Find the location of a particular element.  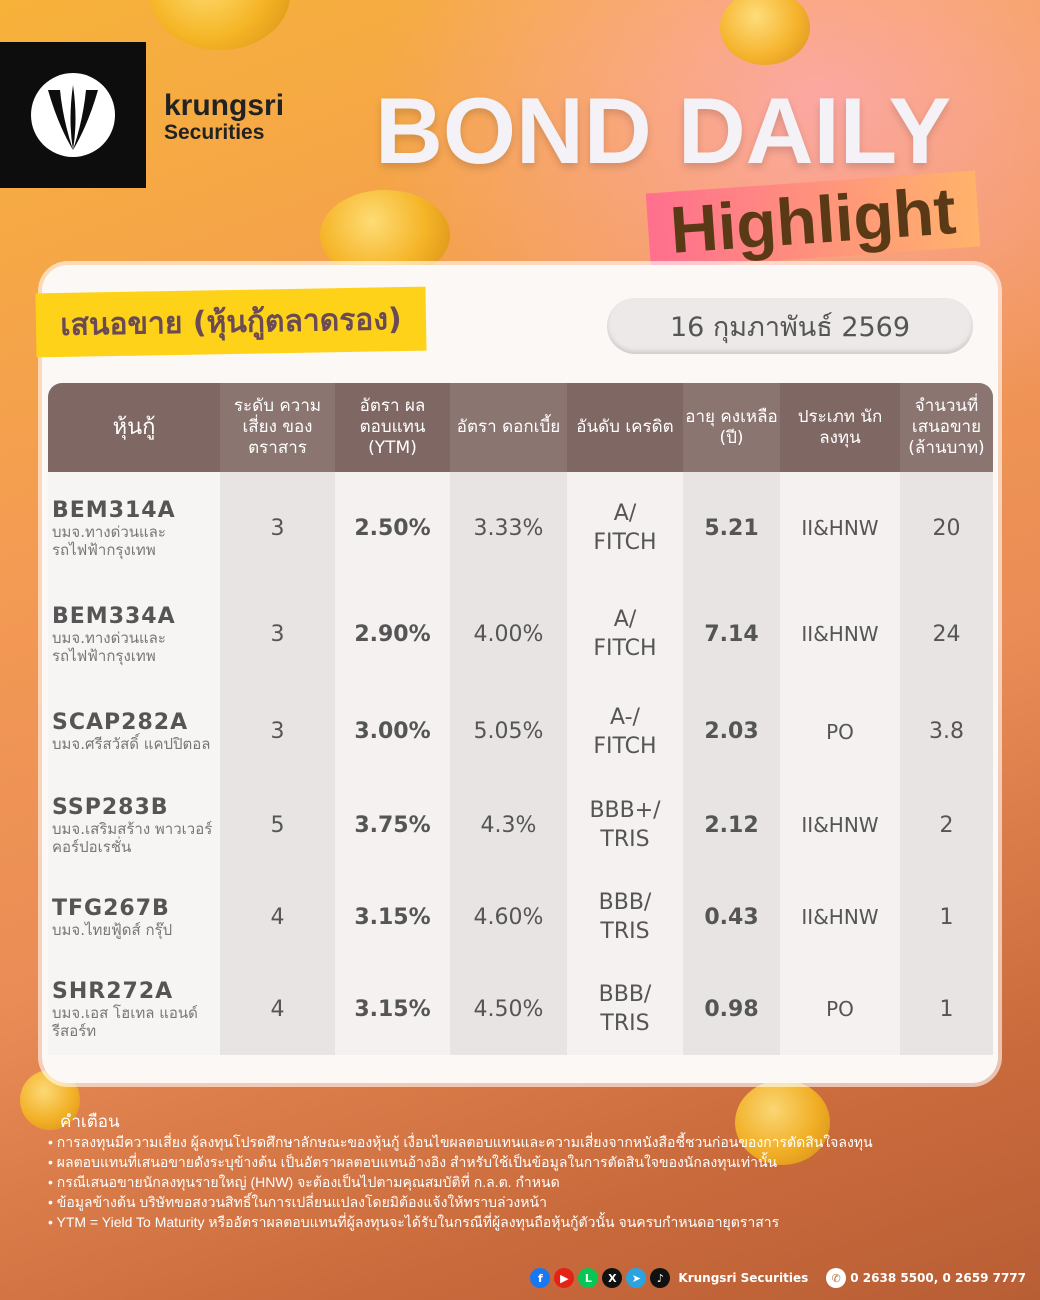

youtube-icon: ▶ is located at coordinates (564, 1278).